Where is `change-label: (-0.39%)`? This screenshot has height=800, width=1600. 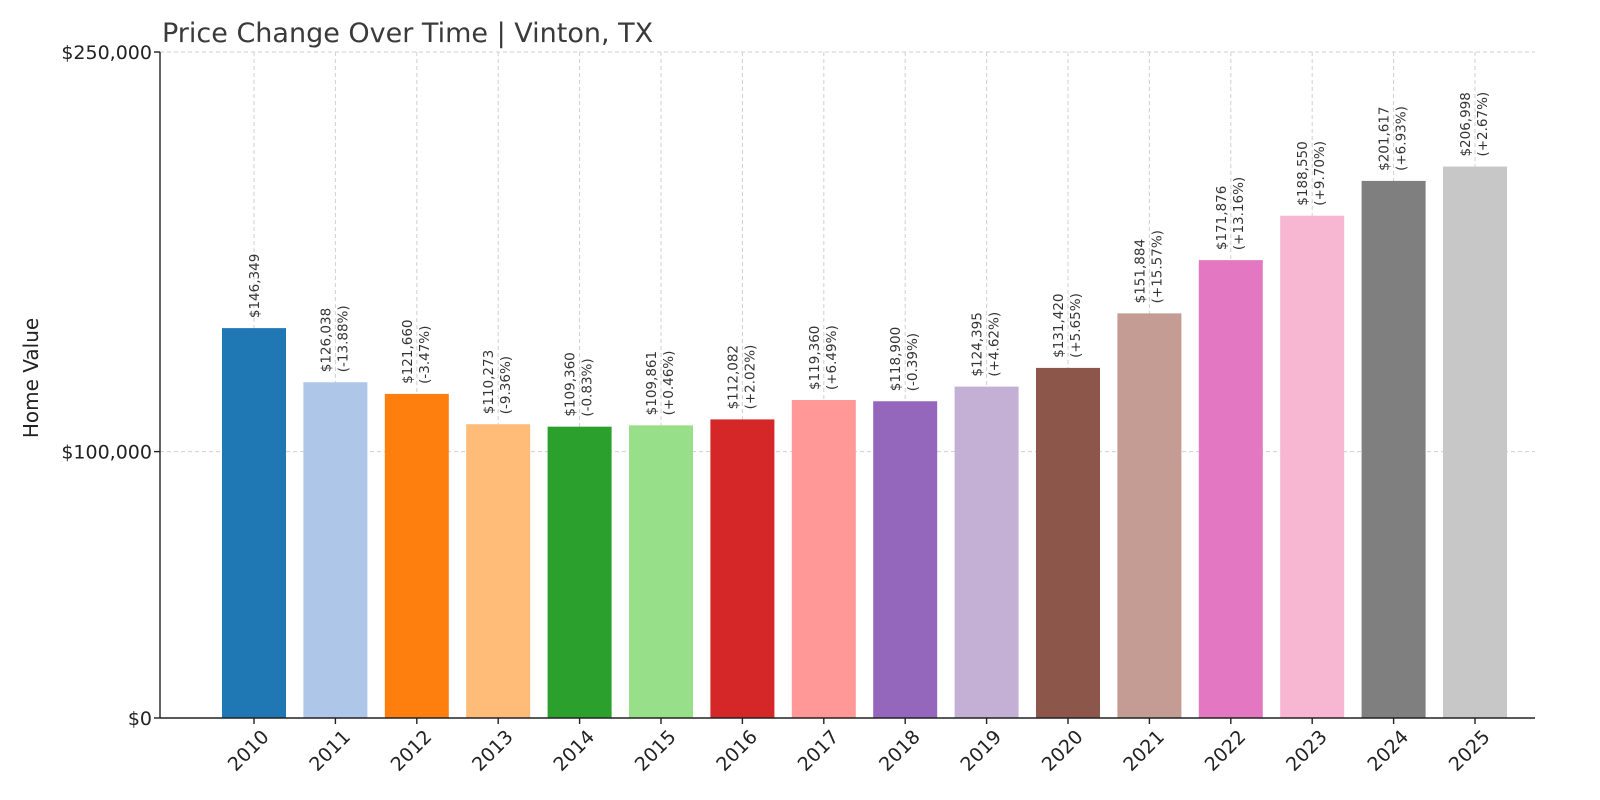
change-label: (-0.39%) is located at coordinates (913, 362).